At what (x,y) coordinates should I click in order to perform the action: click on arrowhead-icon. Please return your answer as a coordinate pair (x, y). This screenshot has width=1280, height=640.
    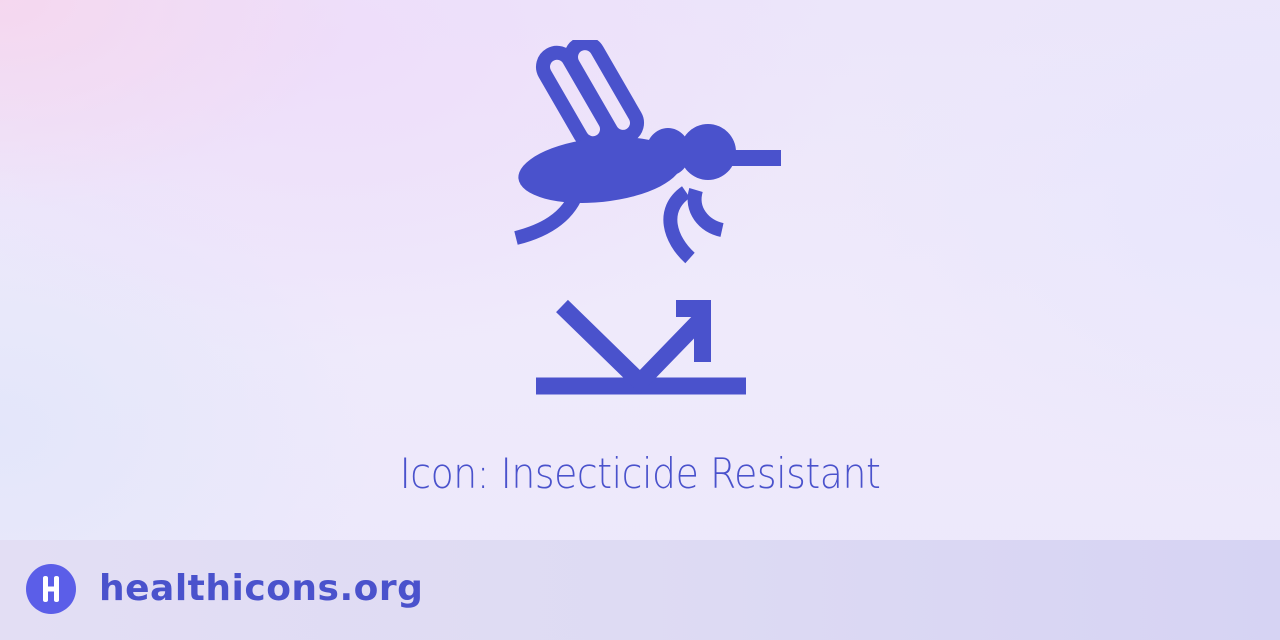
    Looking at the image, I should click on (693, 331).